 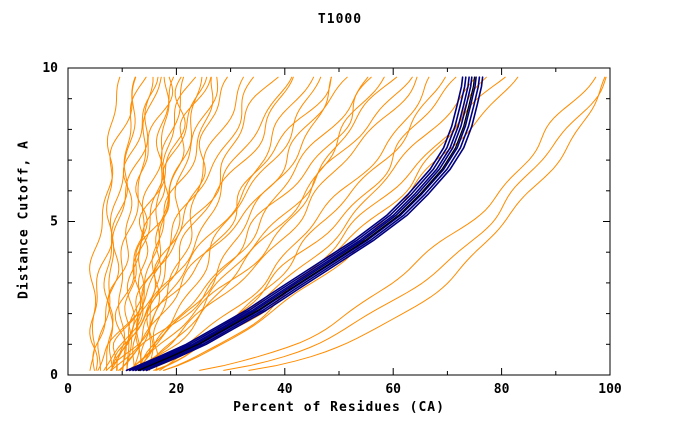 I want to click on y-axis-label: Distance Cutoff, A, so click(x=24, y=219).